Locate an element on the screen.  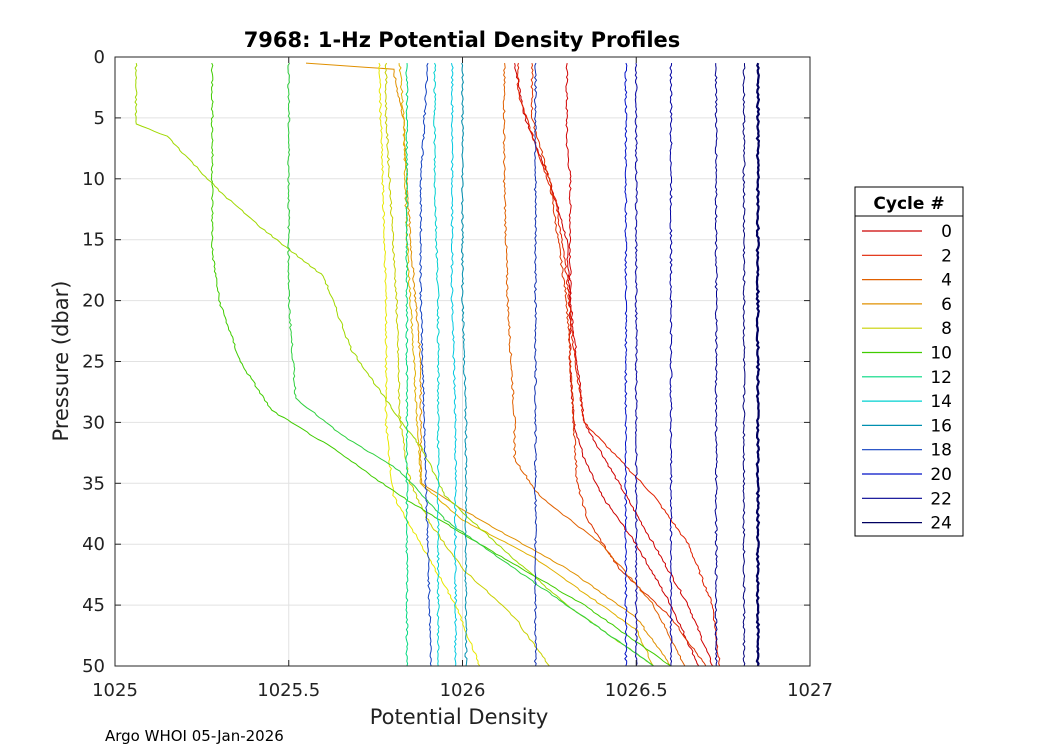
y-tick-label: 45 is located at coordinates (93, 605).